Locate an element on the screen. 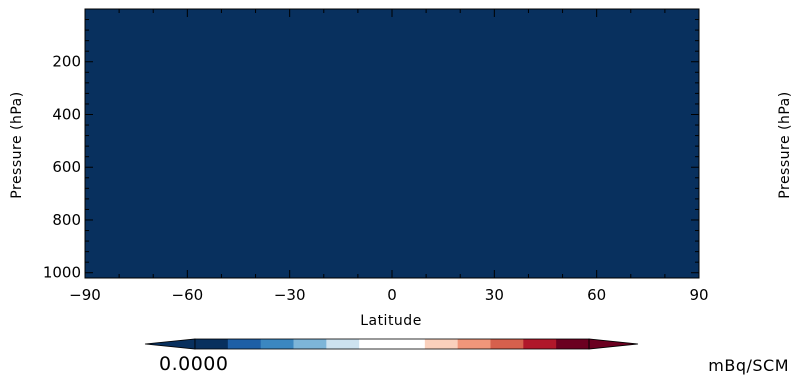 This screenshot has width=793, height=379. colorbar-frame is located at coordinates (392, 344).